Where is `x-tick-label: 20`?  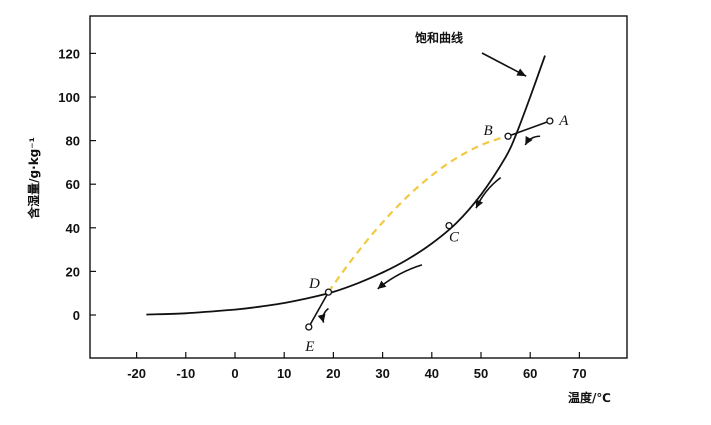
x-tick-label: 20 is located at coordinates (333, 373).